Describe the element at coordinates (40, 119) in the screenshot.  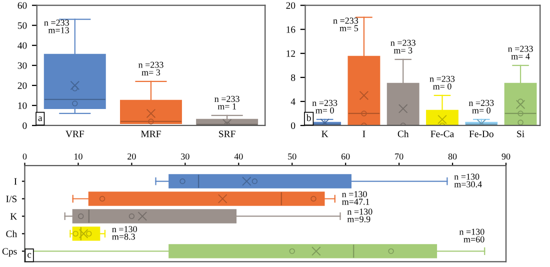
I see `annotation: a` at that location.